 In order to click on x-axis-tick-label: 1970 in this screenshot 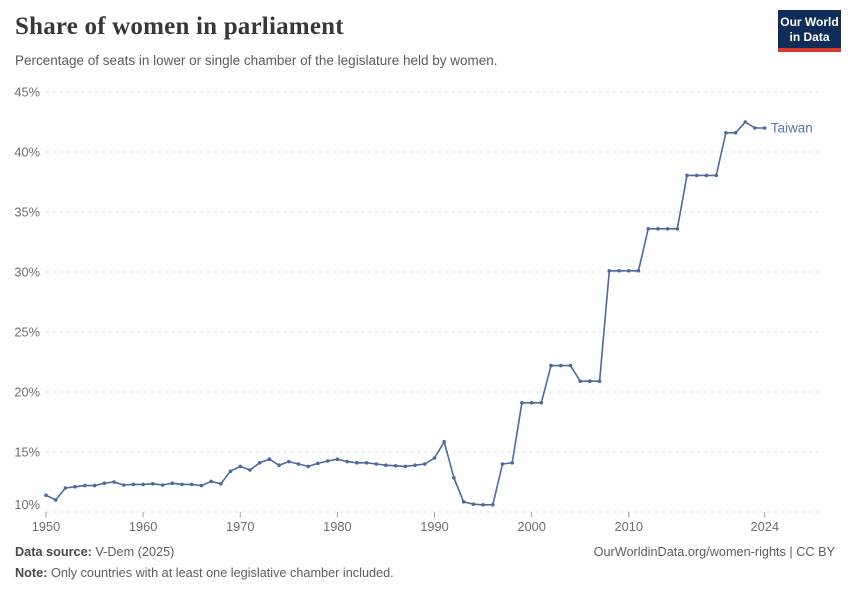, I will do `click(240, 526)`.